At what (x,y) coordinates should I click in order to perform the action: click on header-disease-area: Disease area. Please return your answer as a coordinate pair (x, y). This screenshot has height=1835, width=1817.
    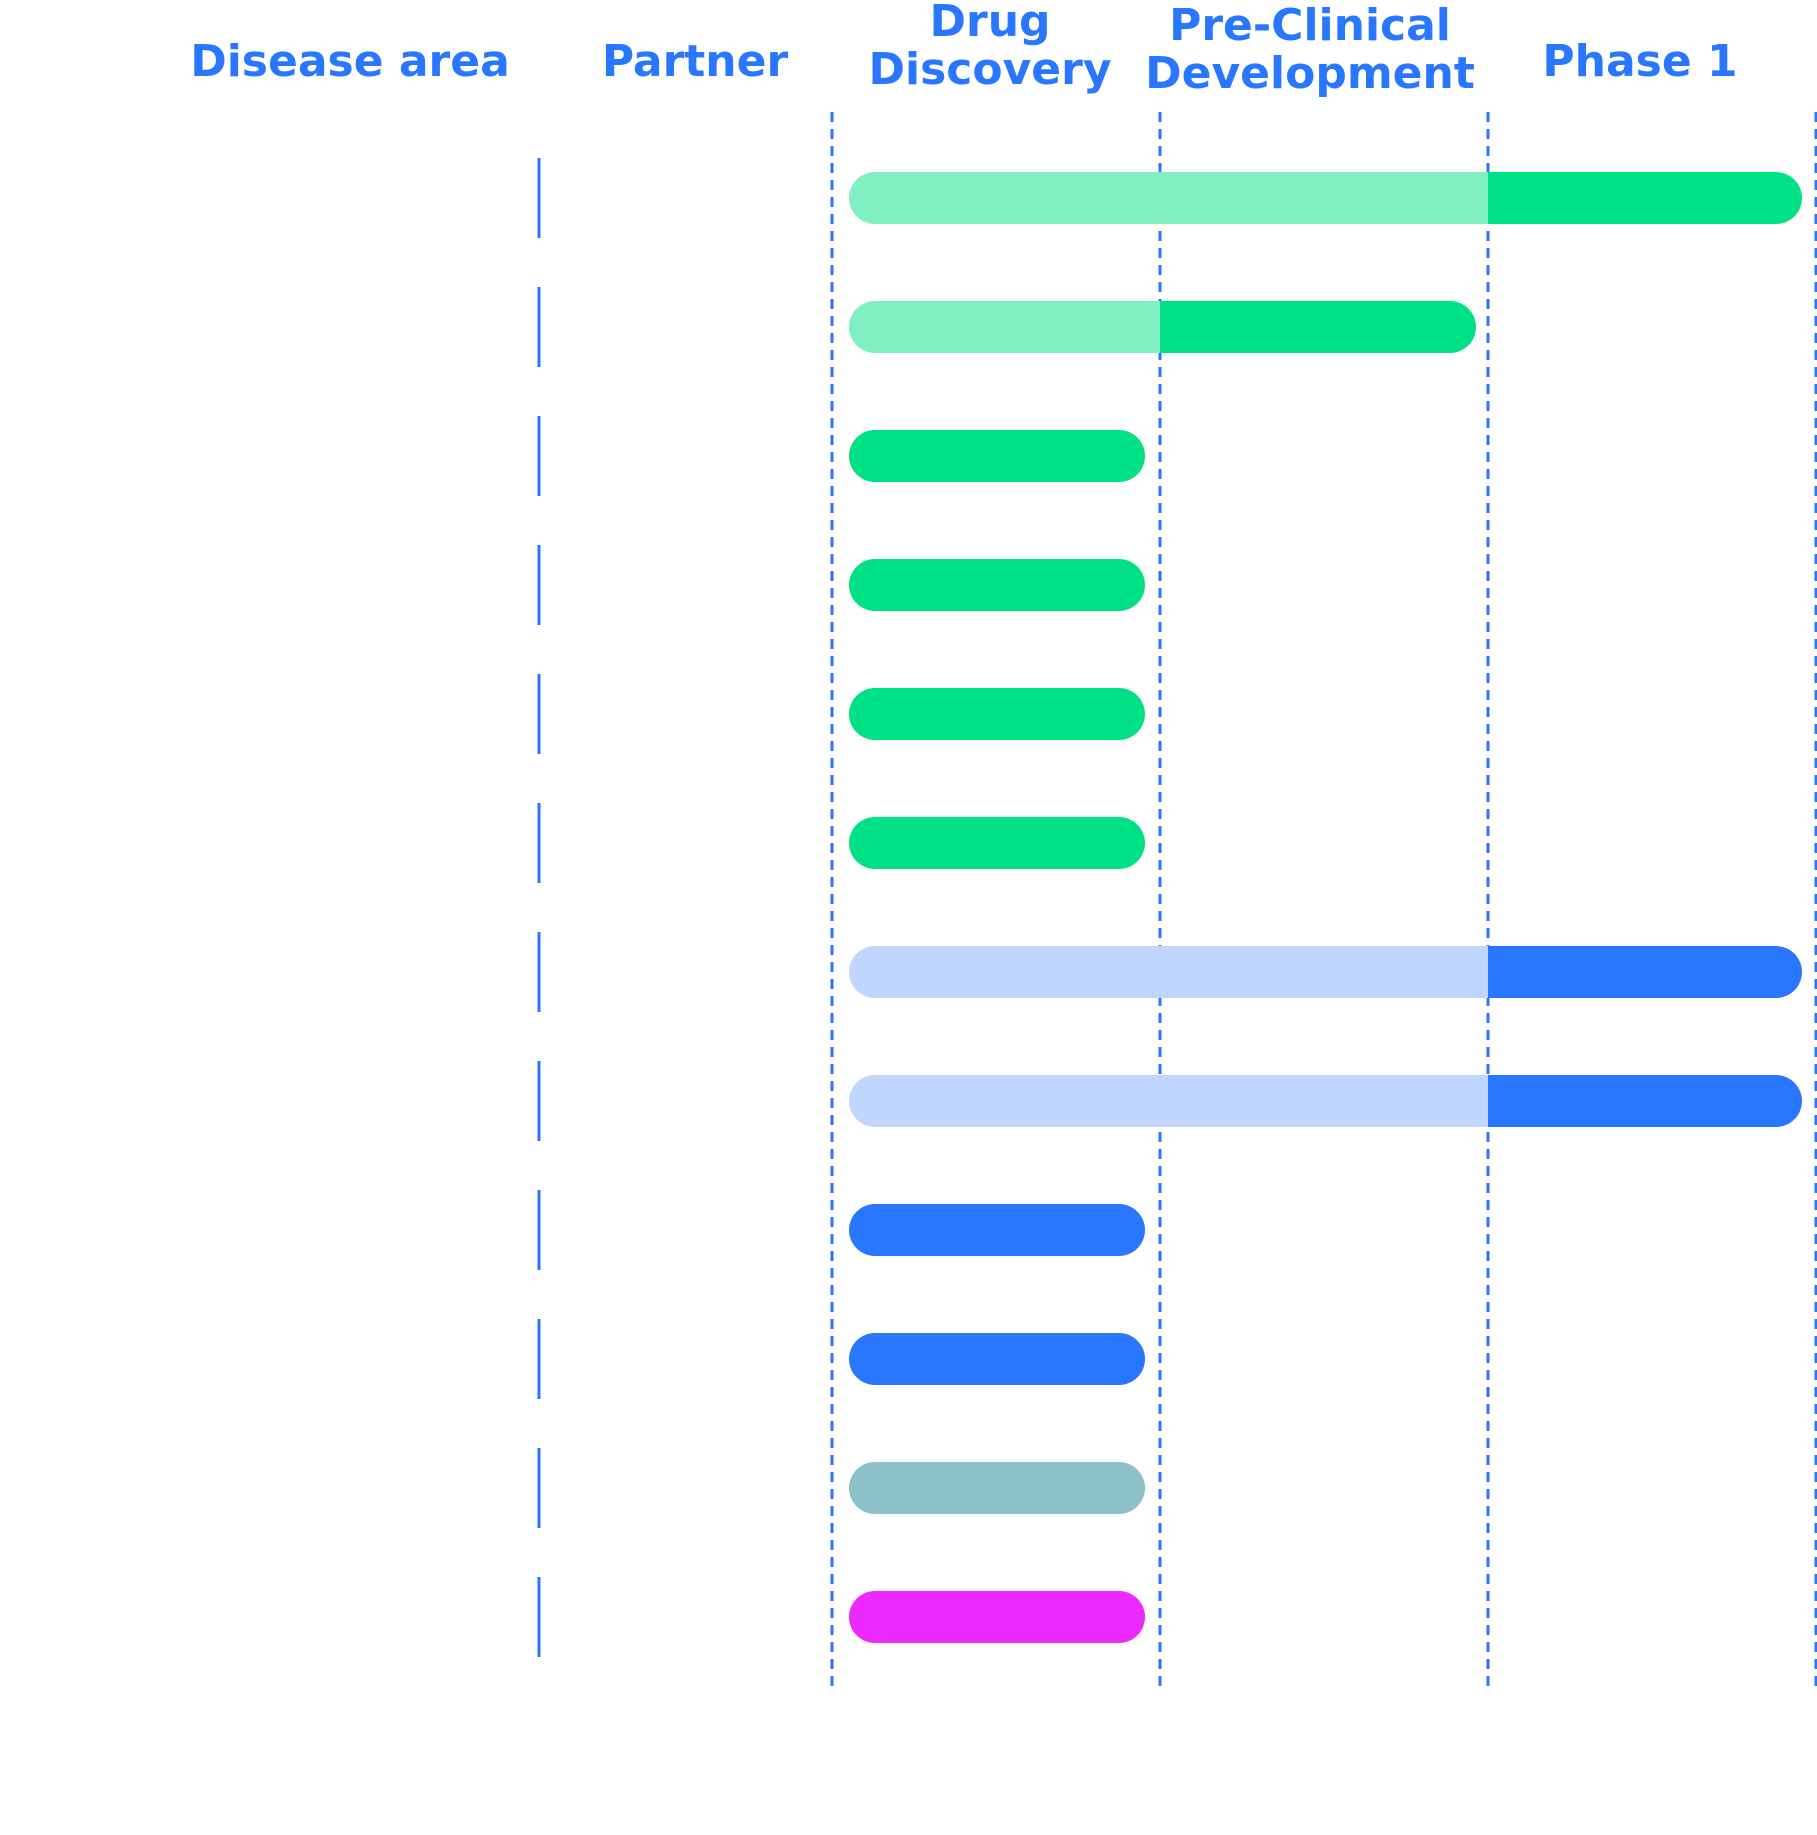
    Looking at the image, I should click on (350, 62).